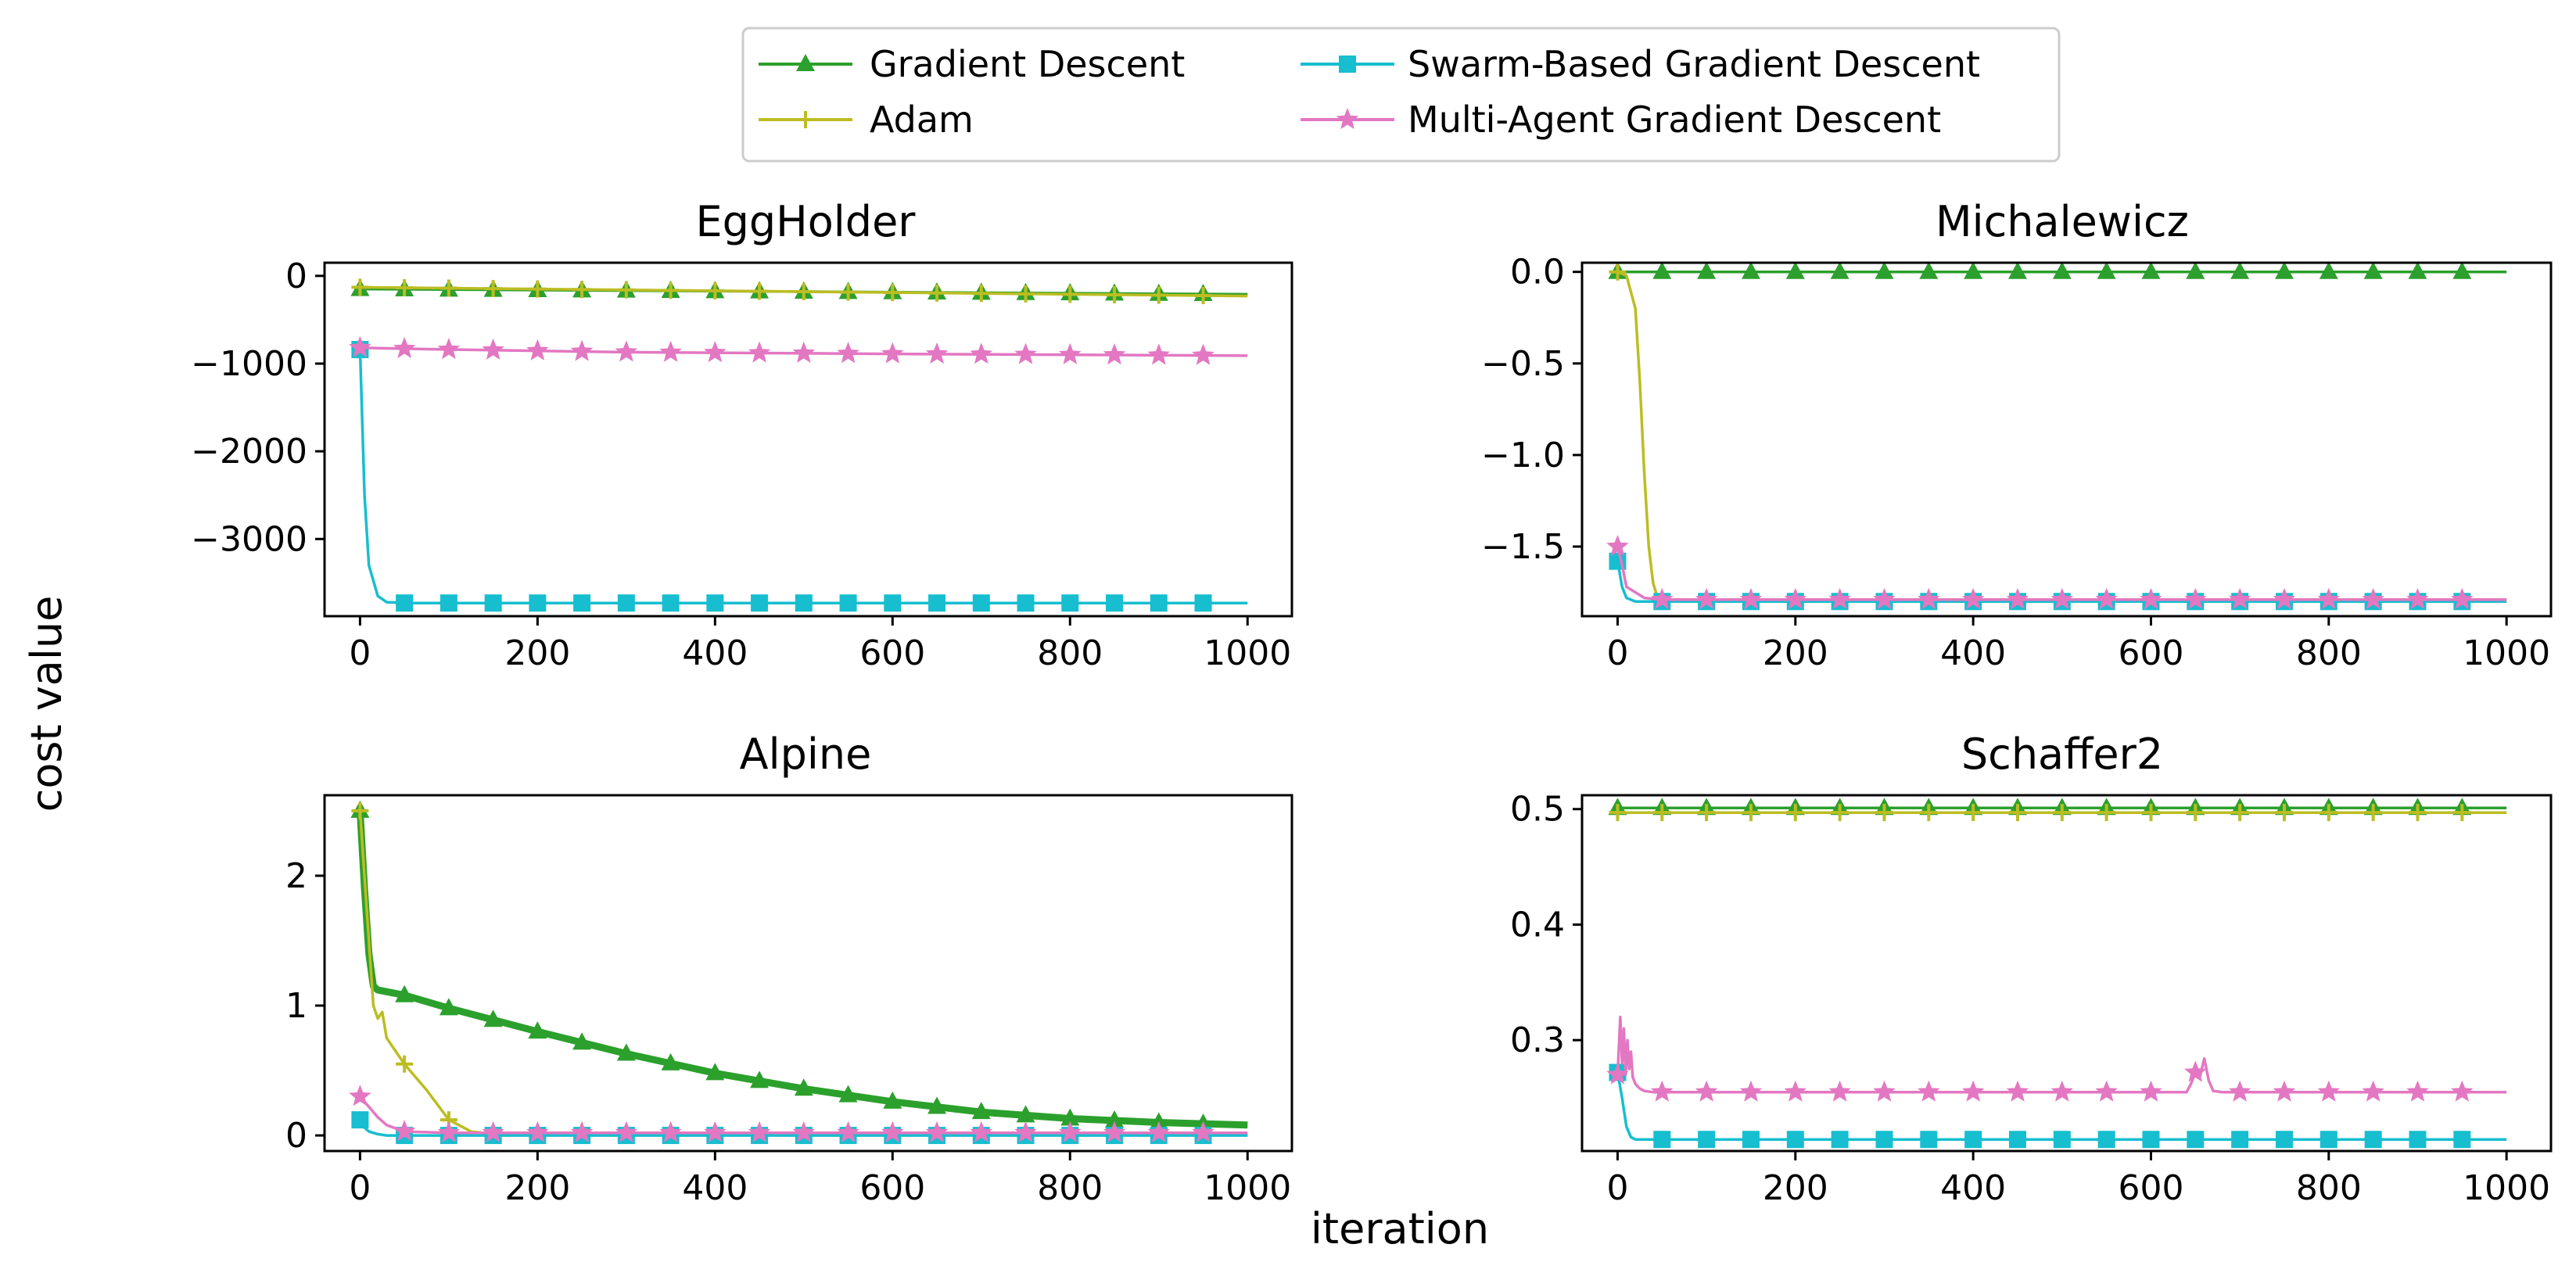  Describe the element at coordinates (296, 1006) in the screenshot. I see `y-tick-label: 1` at that location.